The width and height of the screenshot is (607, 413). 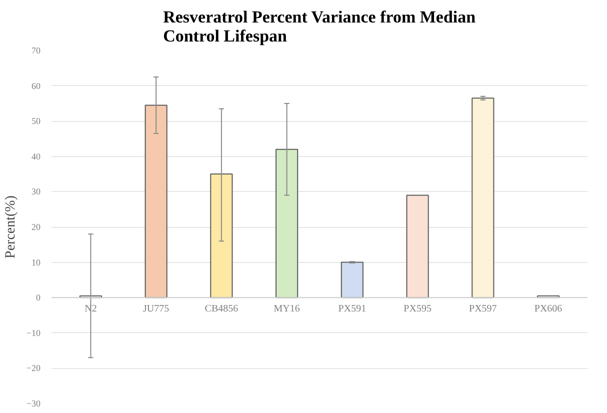 What do you see at coordinates (287, 309) in the screenshot?
I see `x-tick-label: MY16` at bounding box center [287, 309].